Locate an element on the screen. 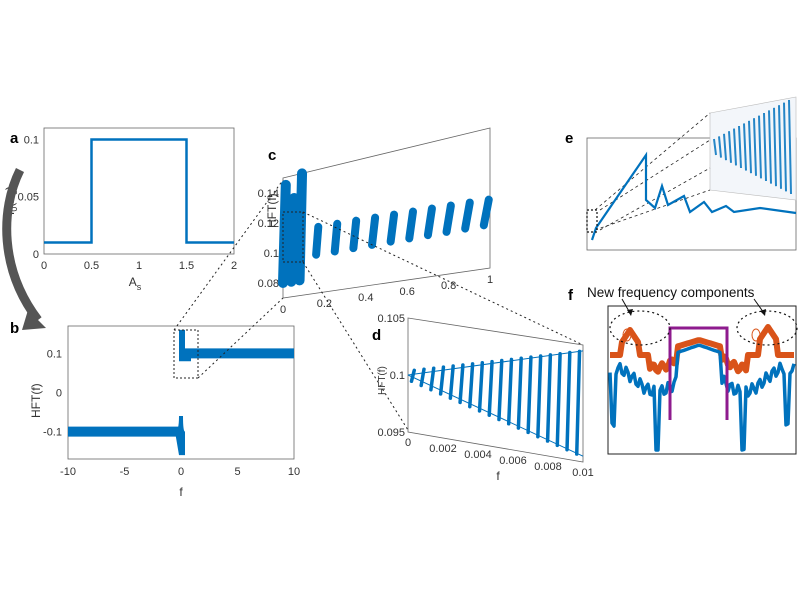  panel-c-xtick: 0.8 is located at coordinates (448, 286).